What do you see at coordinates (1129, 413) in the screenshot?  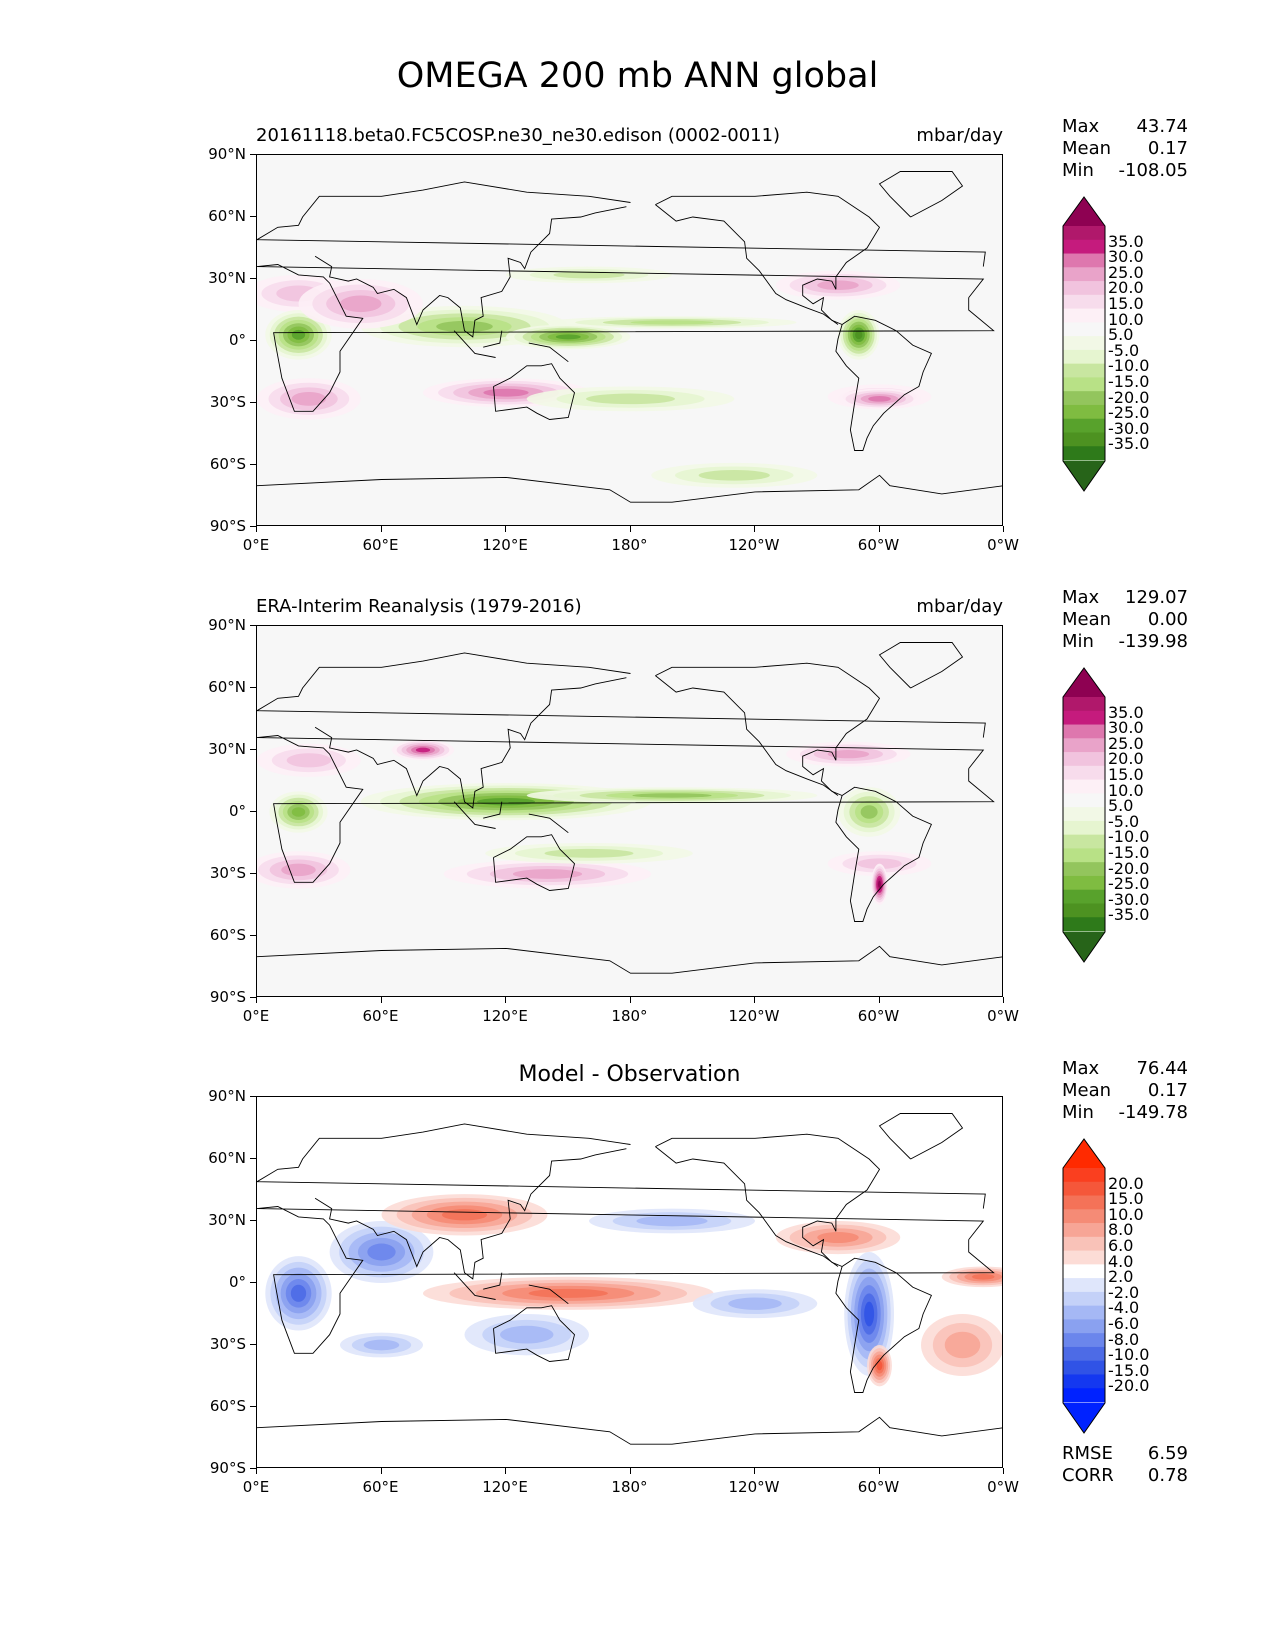 I see `colorbar-tick-label: -25.0` at bounding box center [1129, 413].